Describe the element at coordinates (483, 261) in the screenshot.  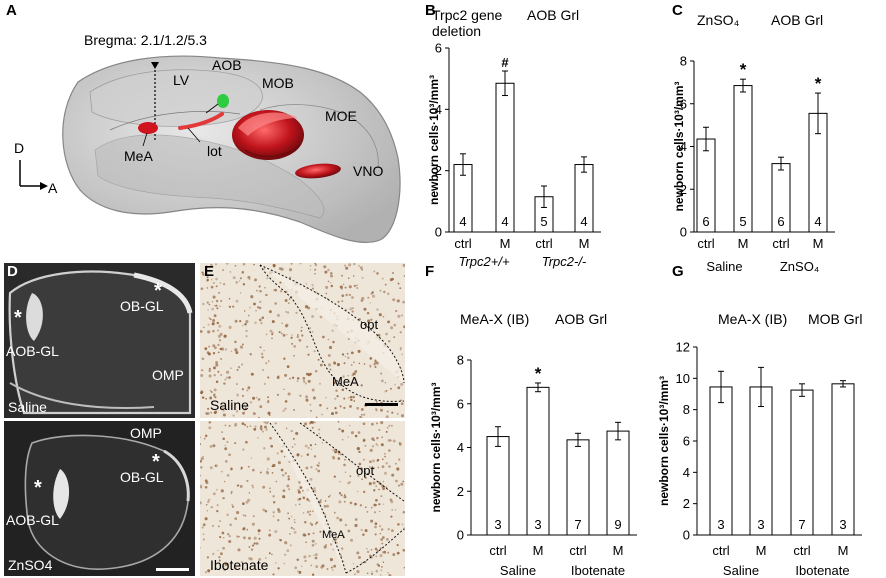
I see `group-label: Trpc2+/+` at that location.